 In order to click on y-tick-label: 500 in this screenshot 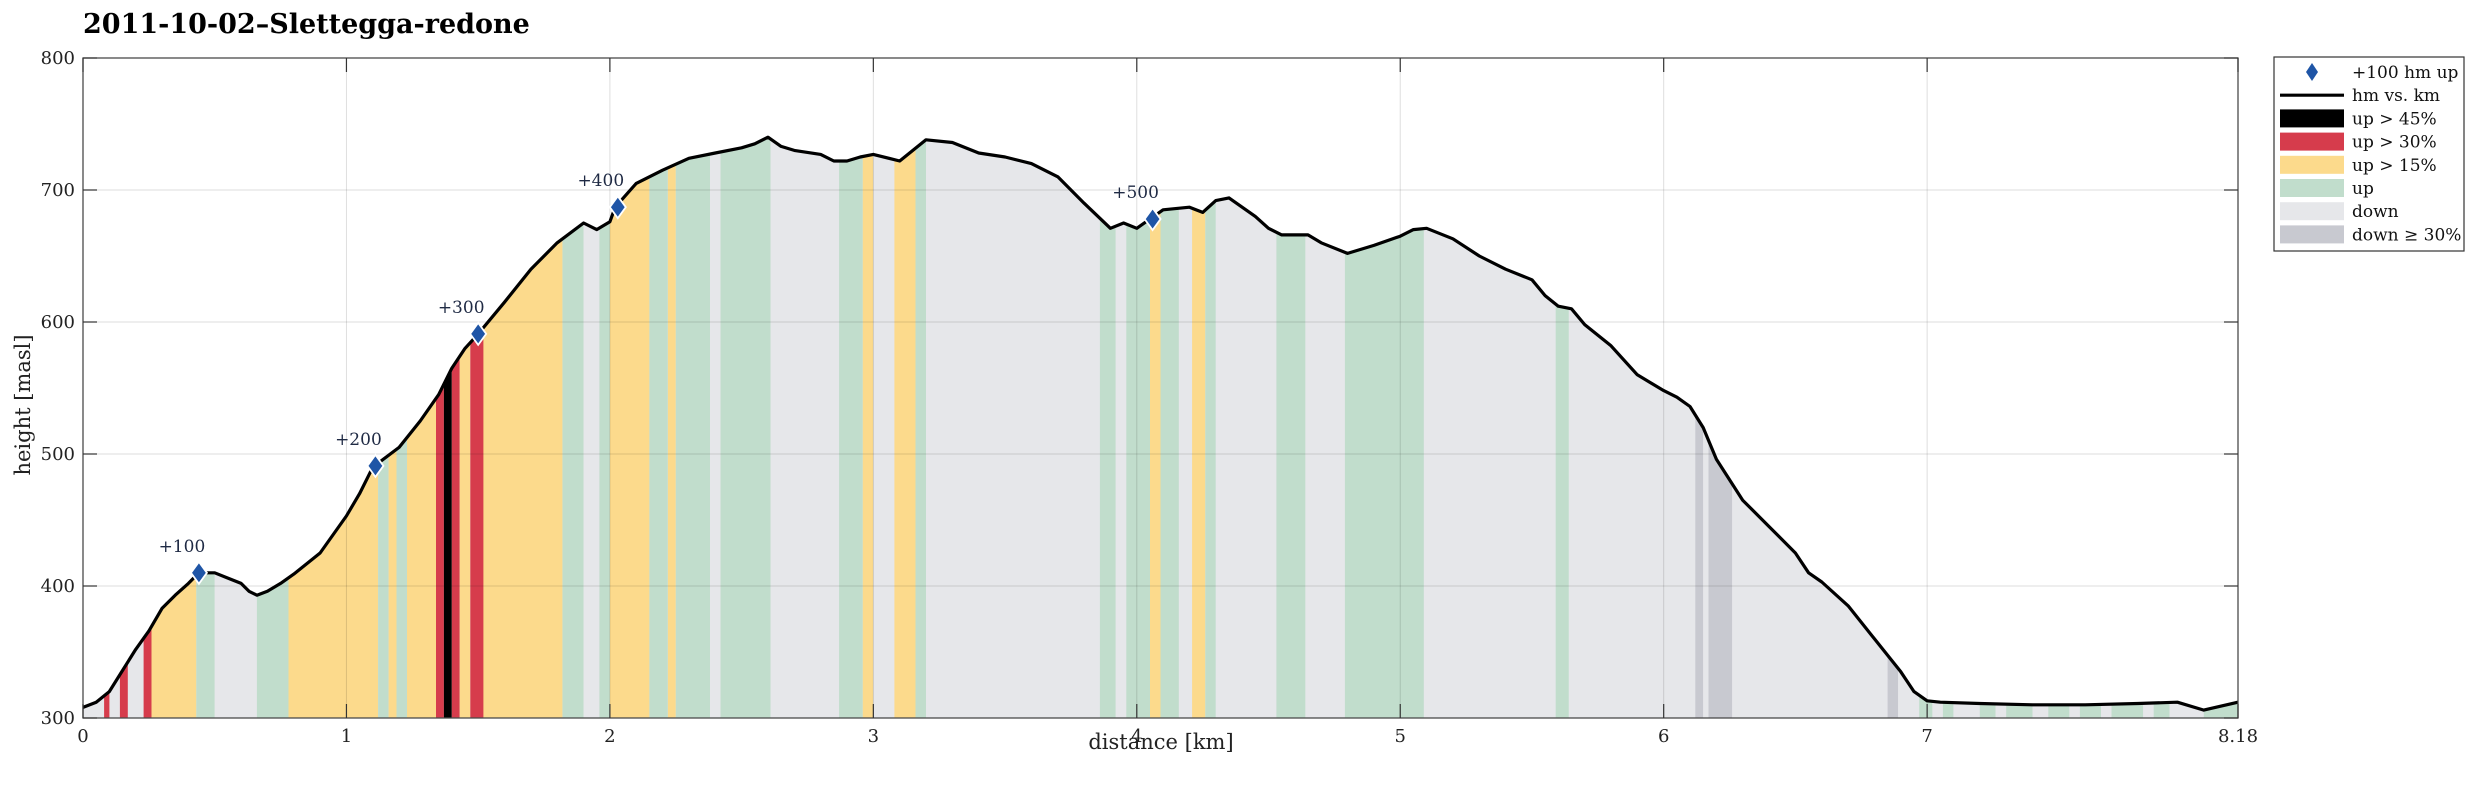, I will do `click(58, 454)`.